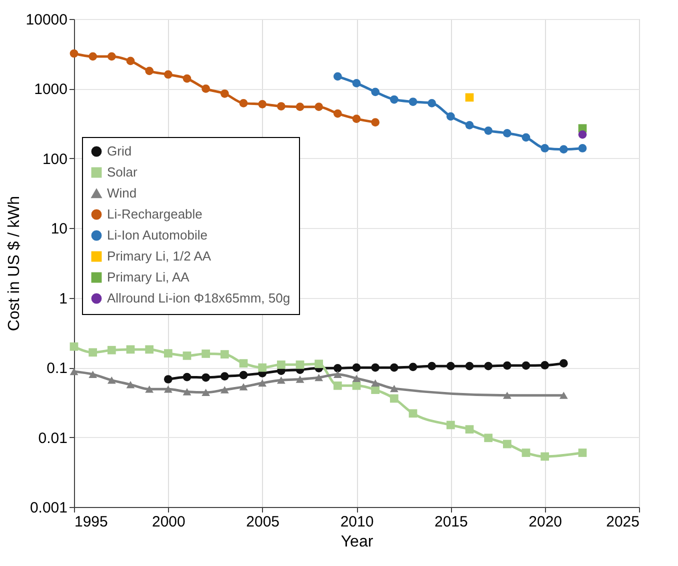 This screenshot has height=566, width=678. Describe the element at coordinates (623, 522) in the screenshot. I see `x-tick-label: 2025` at that location.